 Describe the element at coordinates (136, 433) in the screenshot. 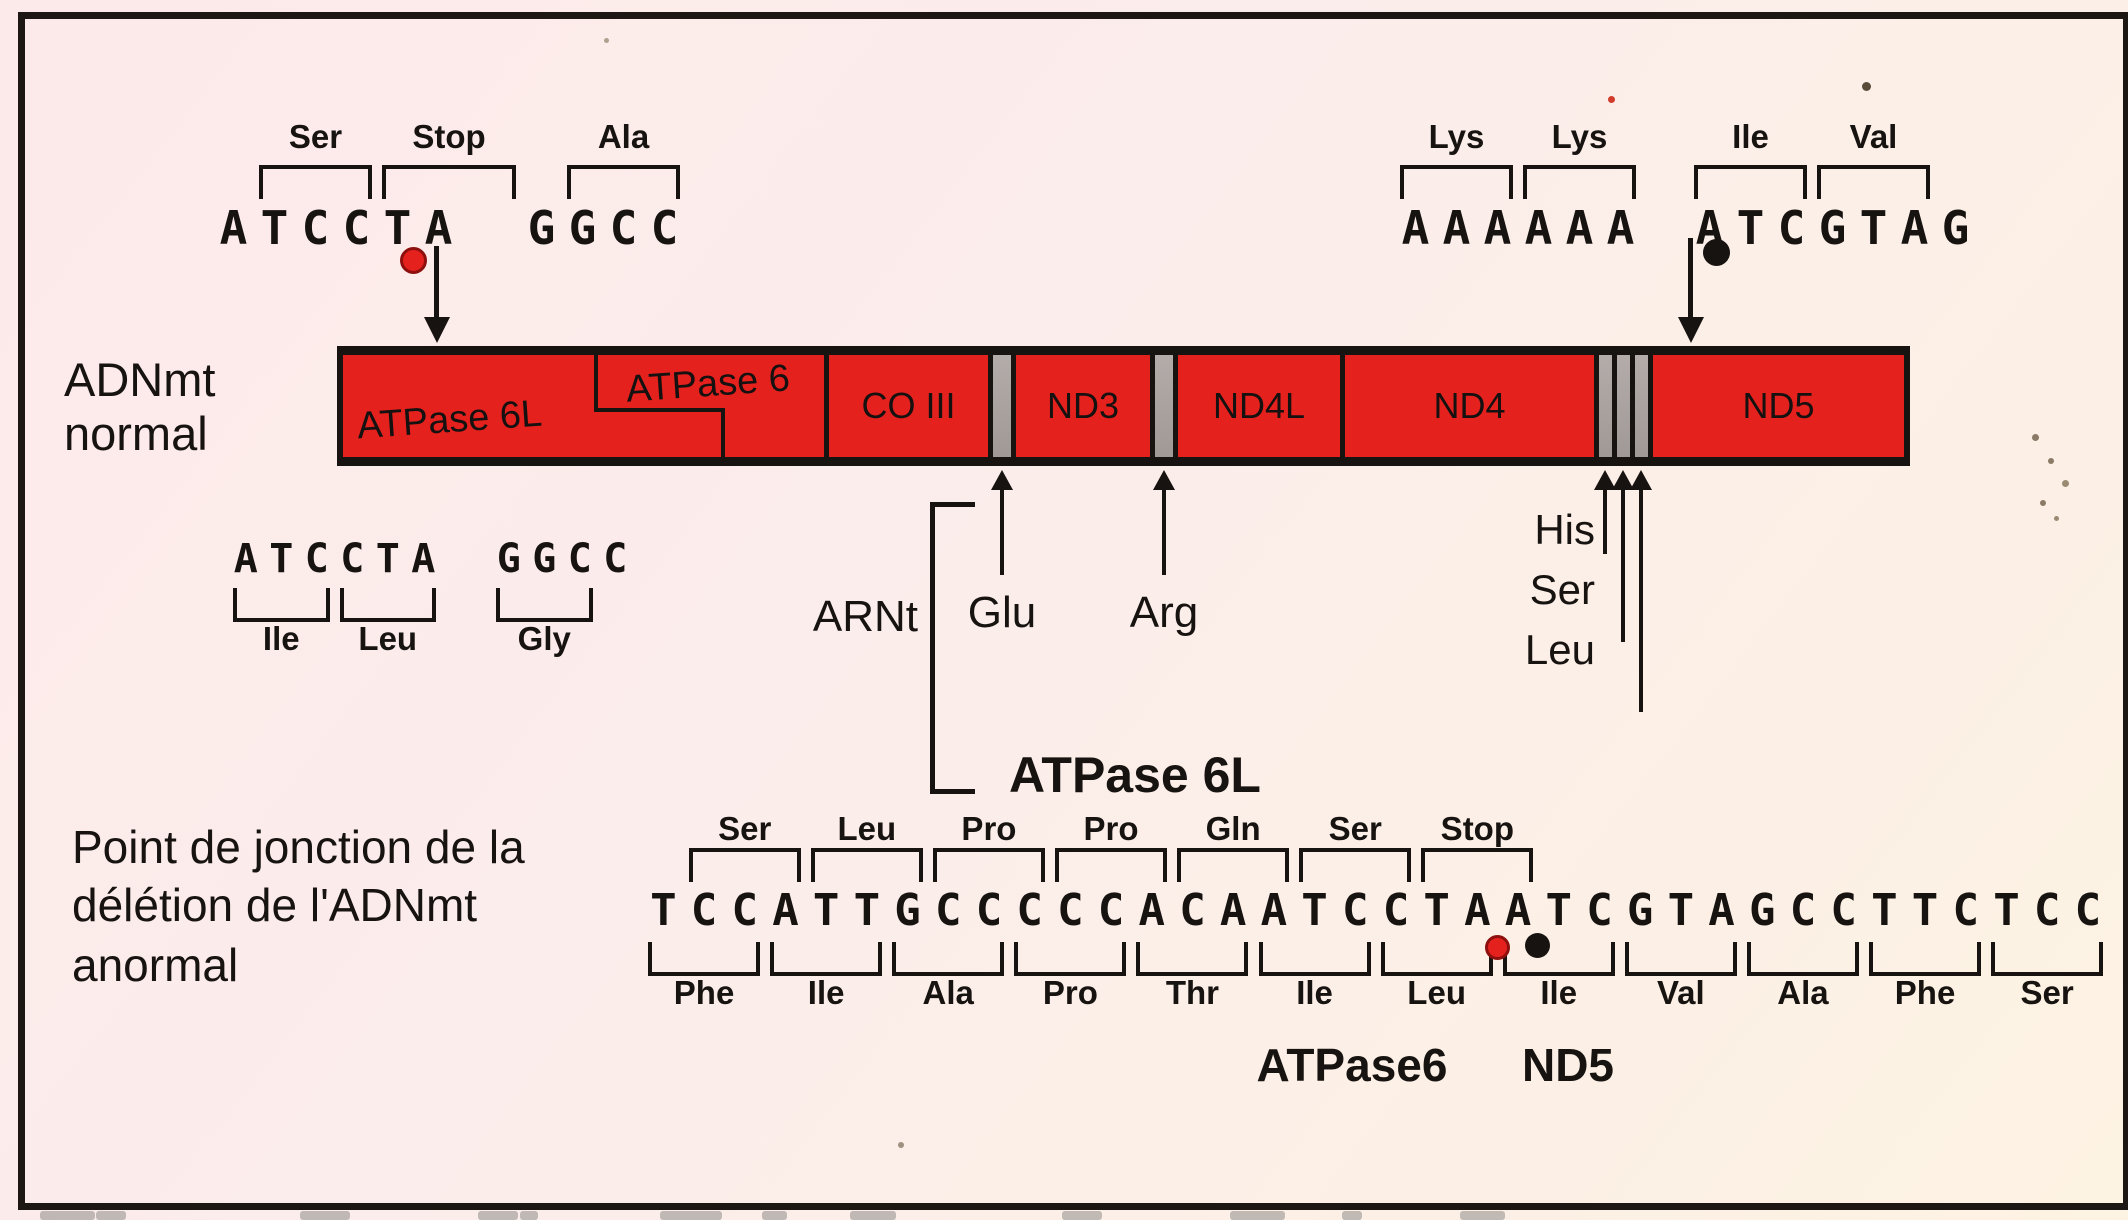

I see `normal-mtdna-label-line2: normal` at that location.